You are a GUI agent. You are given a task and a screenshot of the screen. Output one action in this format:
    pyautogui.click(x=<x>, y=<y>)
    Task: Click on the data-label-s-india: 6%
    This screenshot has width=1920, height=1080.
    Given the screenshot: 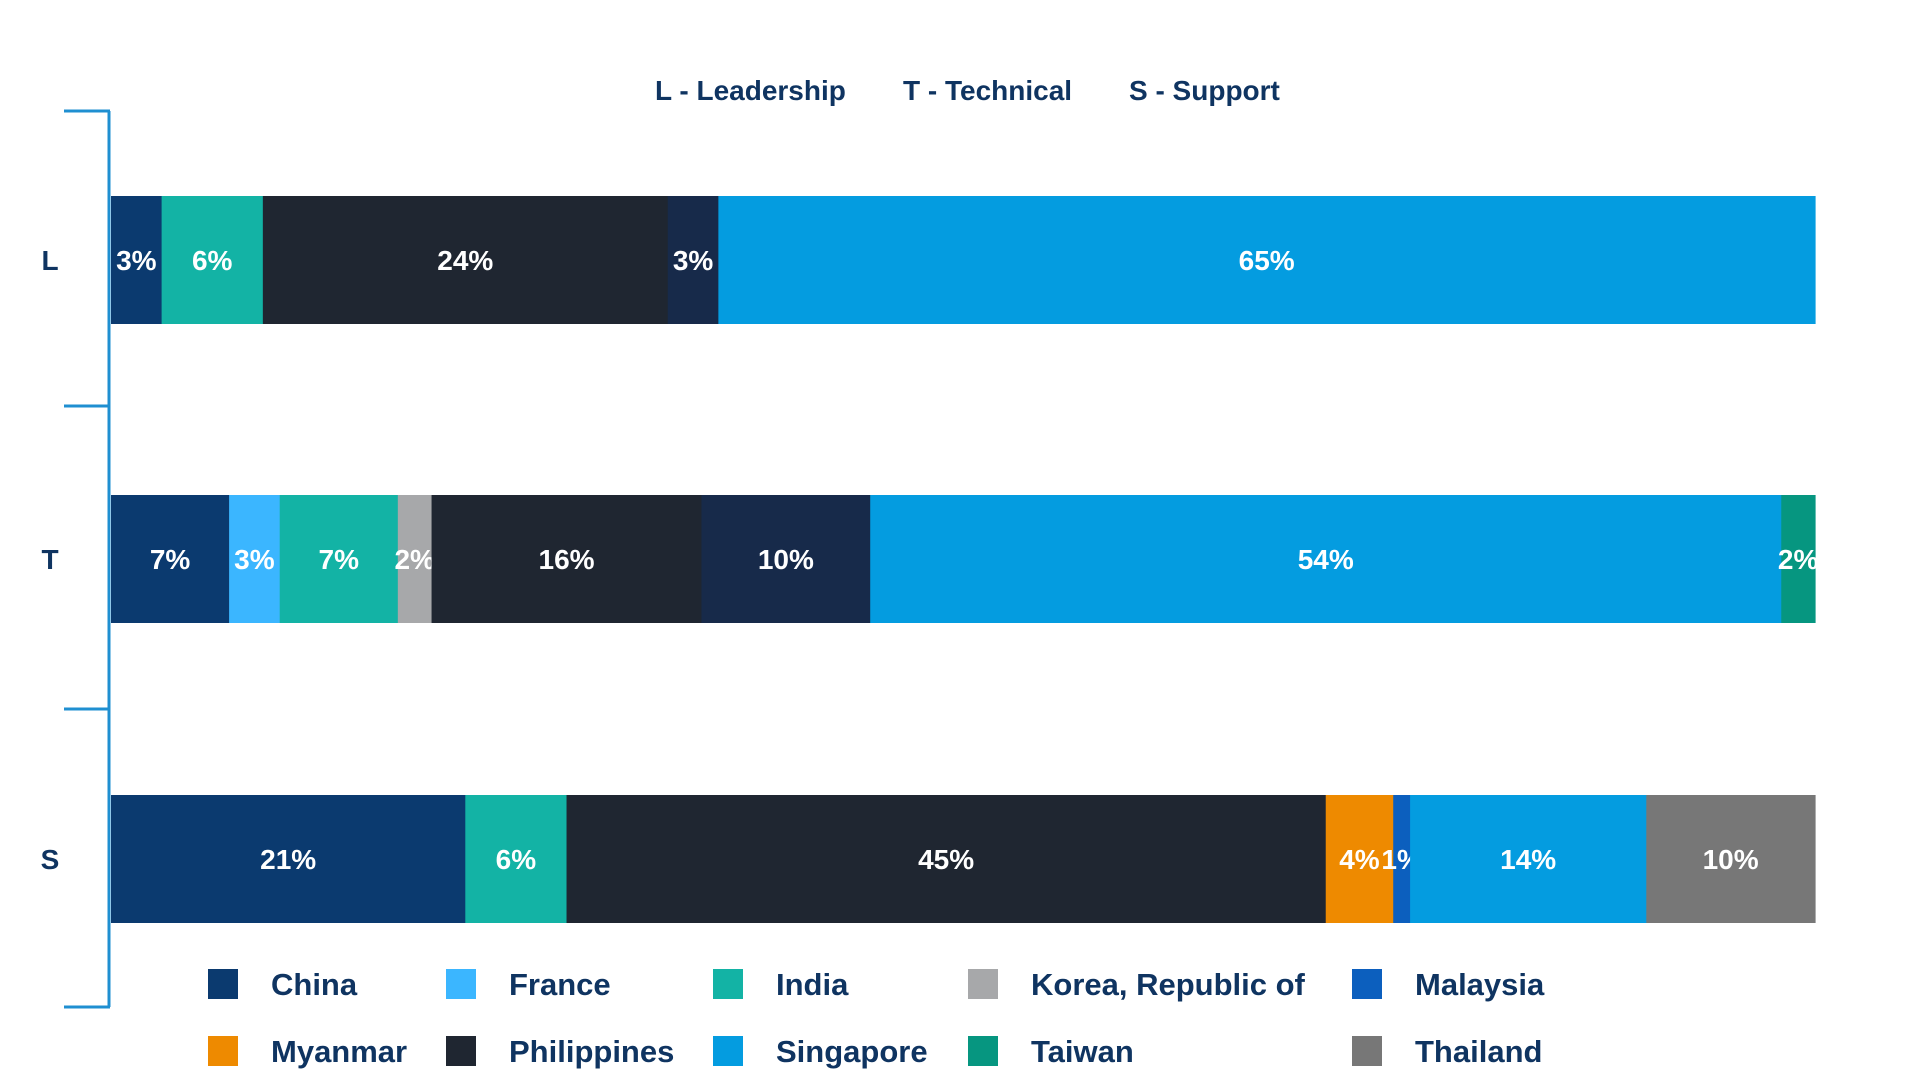 What is the action you would take?
    pyautogui.click(x=516, y=859)
    